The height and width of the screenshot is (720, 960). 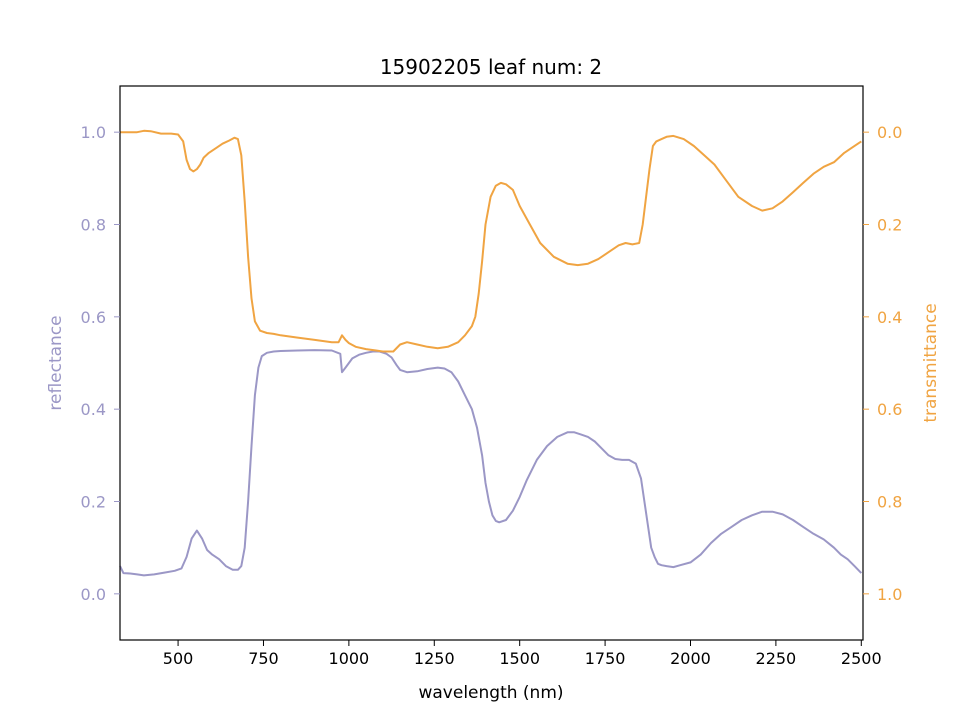 I want to click on x-tick-label: 1500, so click(x=519, y=658).